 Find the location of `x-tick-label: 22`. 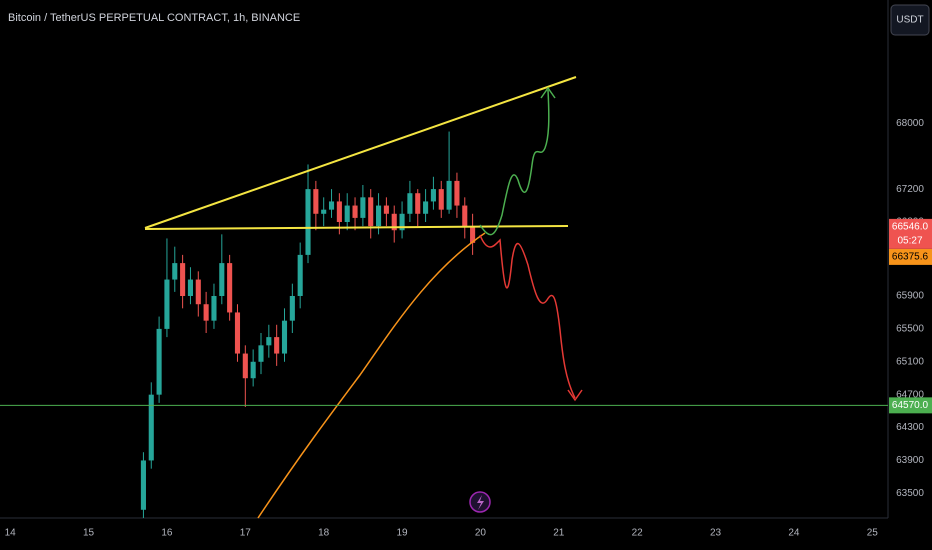

x-tick-label: 22 is located at coordinates (638, 533).